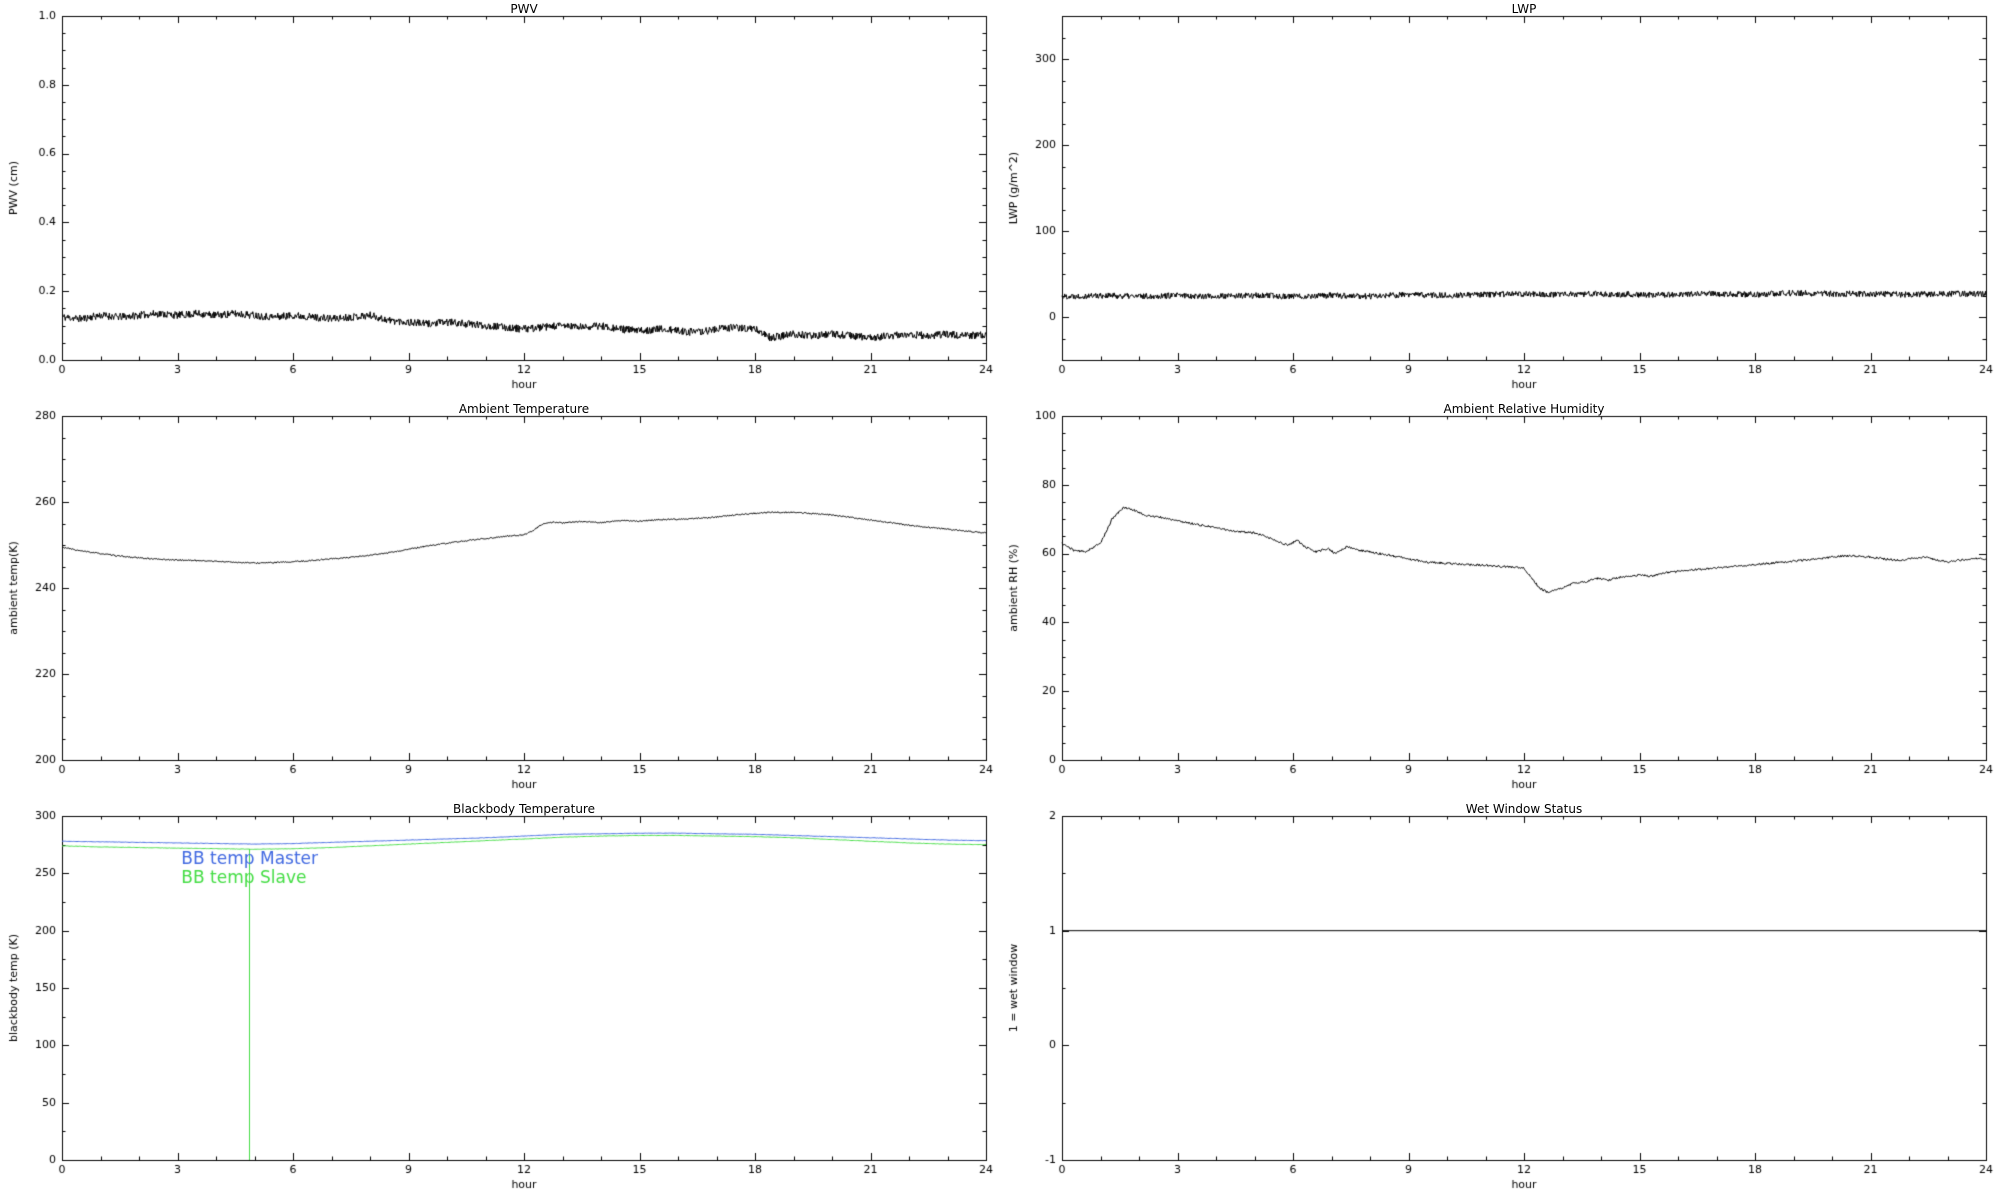 This screenshot has height=1200, width=2000. Describe the element at coordinates (1524, 809) in the screenshot. I see `chart-title-wet-window-status: Wet Window Status` at that location.